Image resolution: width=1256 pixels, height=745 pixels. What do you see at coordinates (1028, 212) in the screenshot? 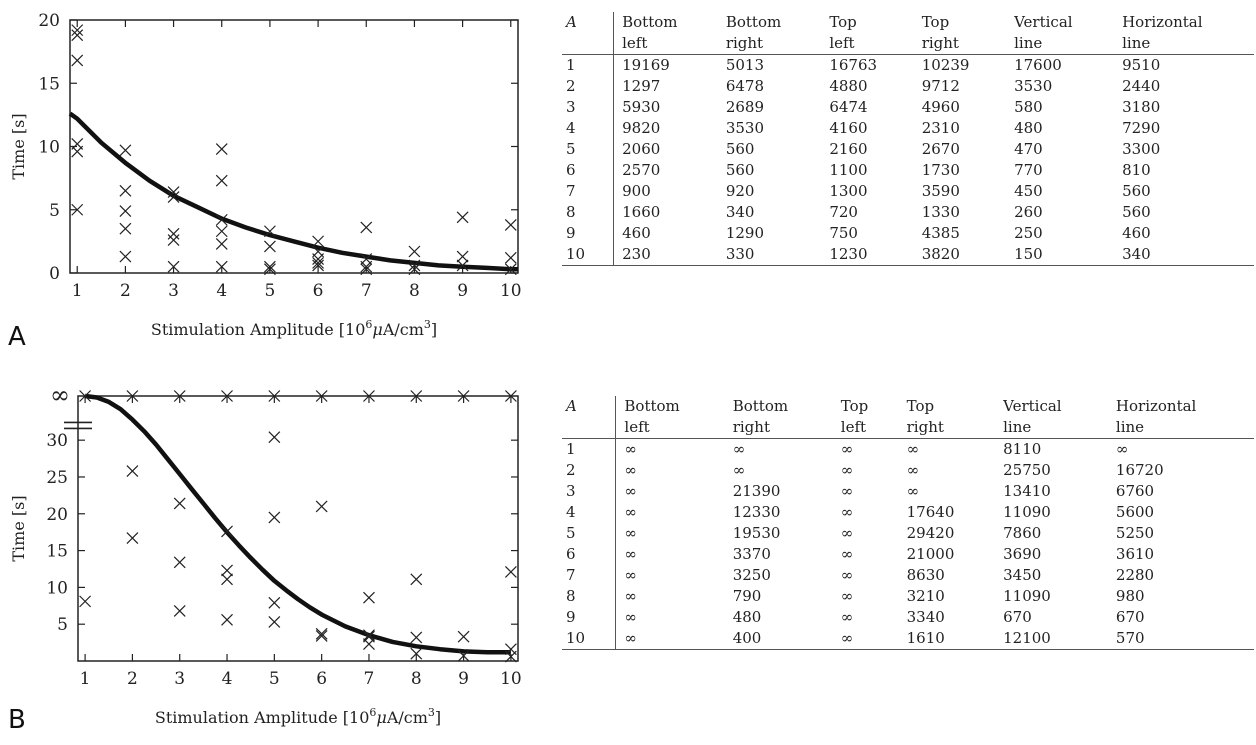
I see `table-a-cell: 260` at bounding box center [1028, 212].